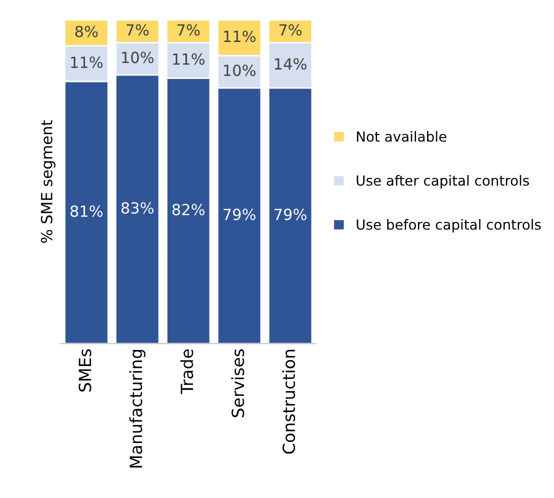 The image size is (554, 498). I want to click on legend-label: Not available, so click(401, 136).